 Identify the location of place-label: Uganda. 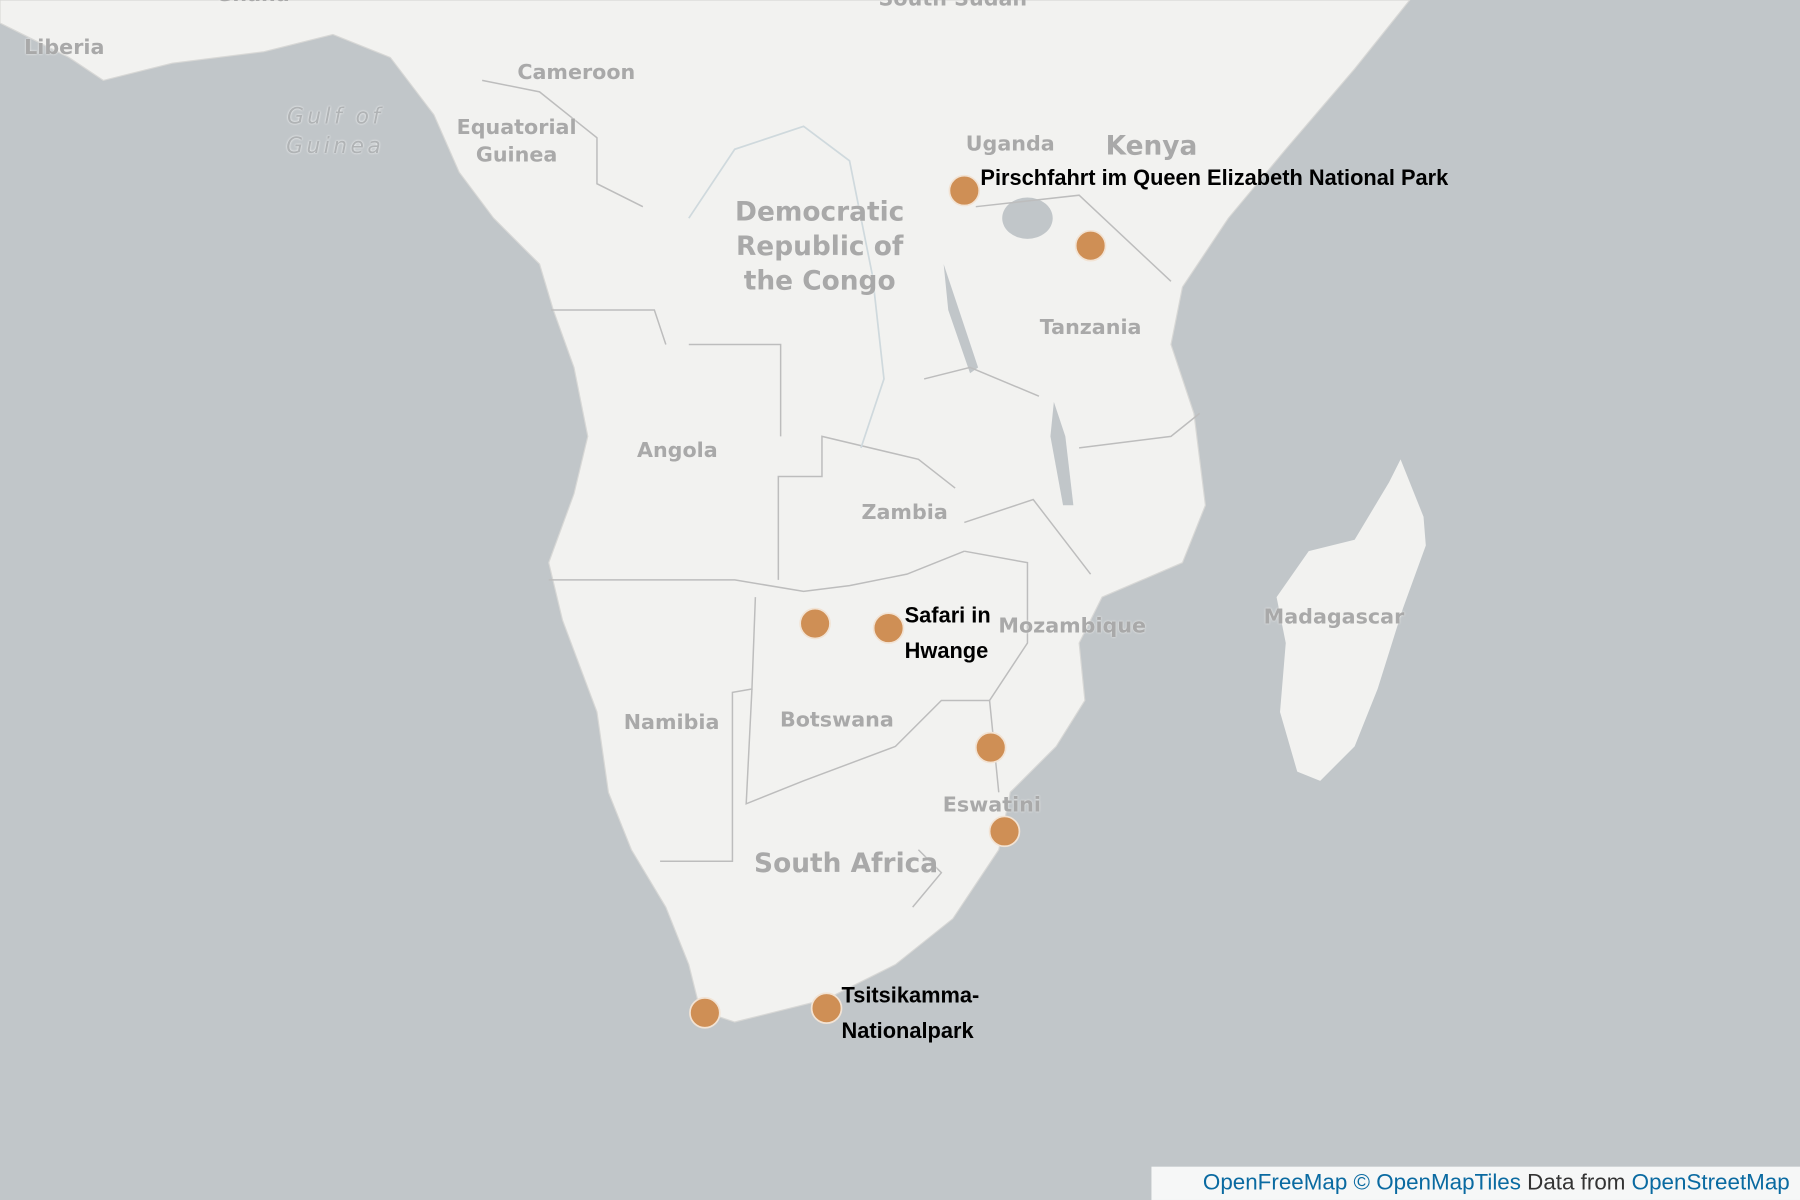
(1010, 143).